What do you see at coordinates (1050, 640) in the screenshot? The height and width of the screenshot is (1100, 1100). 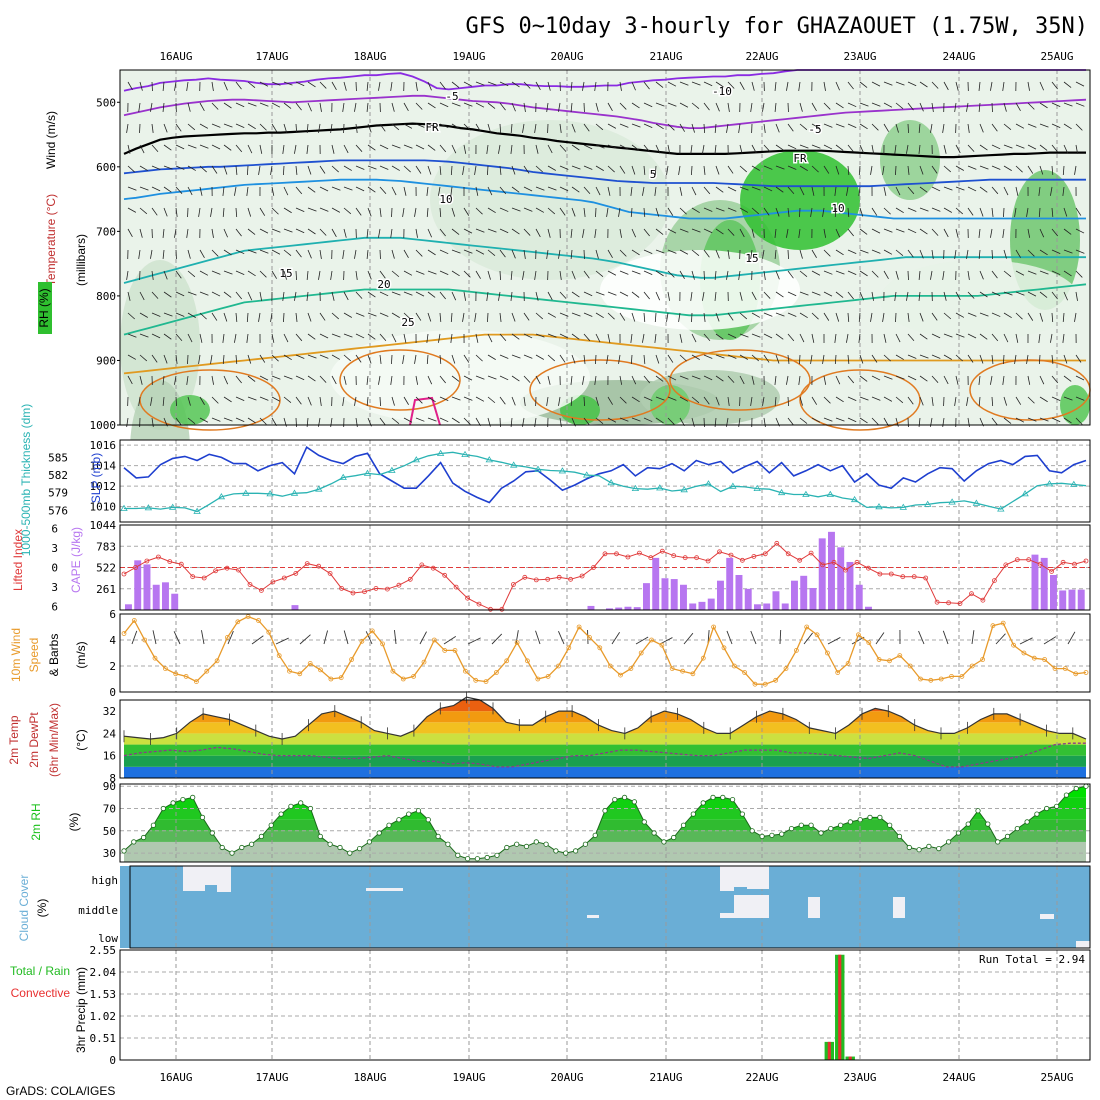 I see `wind10-barb` at bounding box center [1050, 640].